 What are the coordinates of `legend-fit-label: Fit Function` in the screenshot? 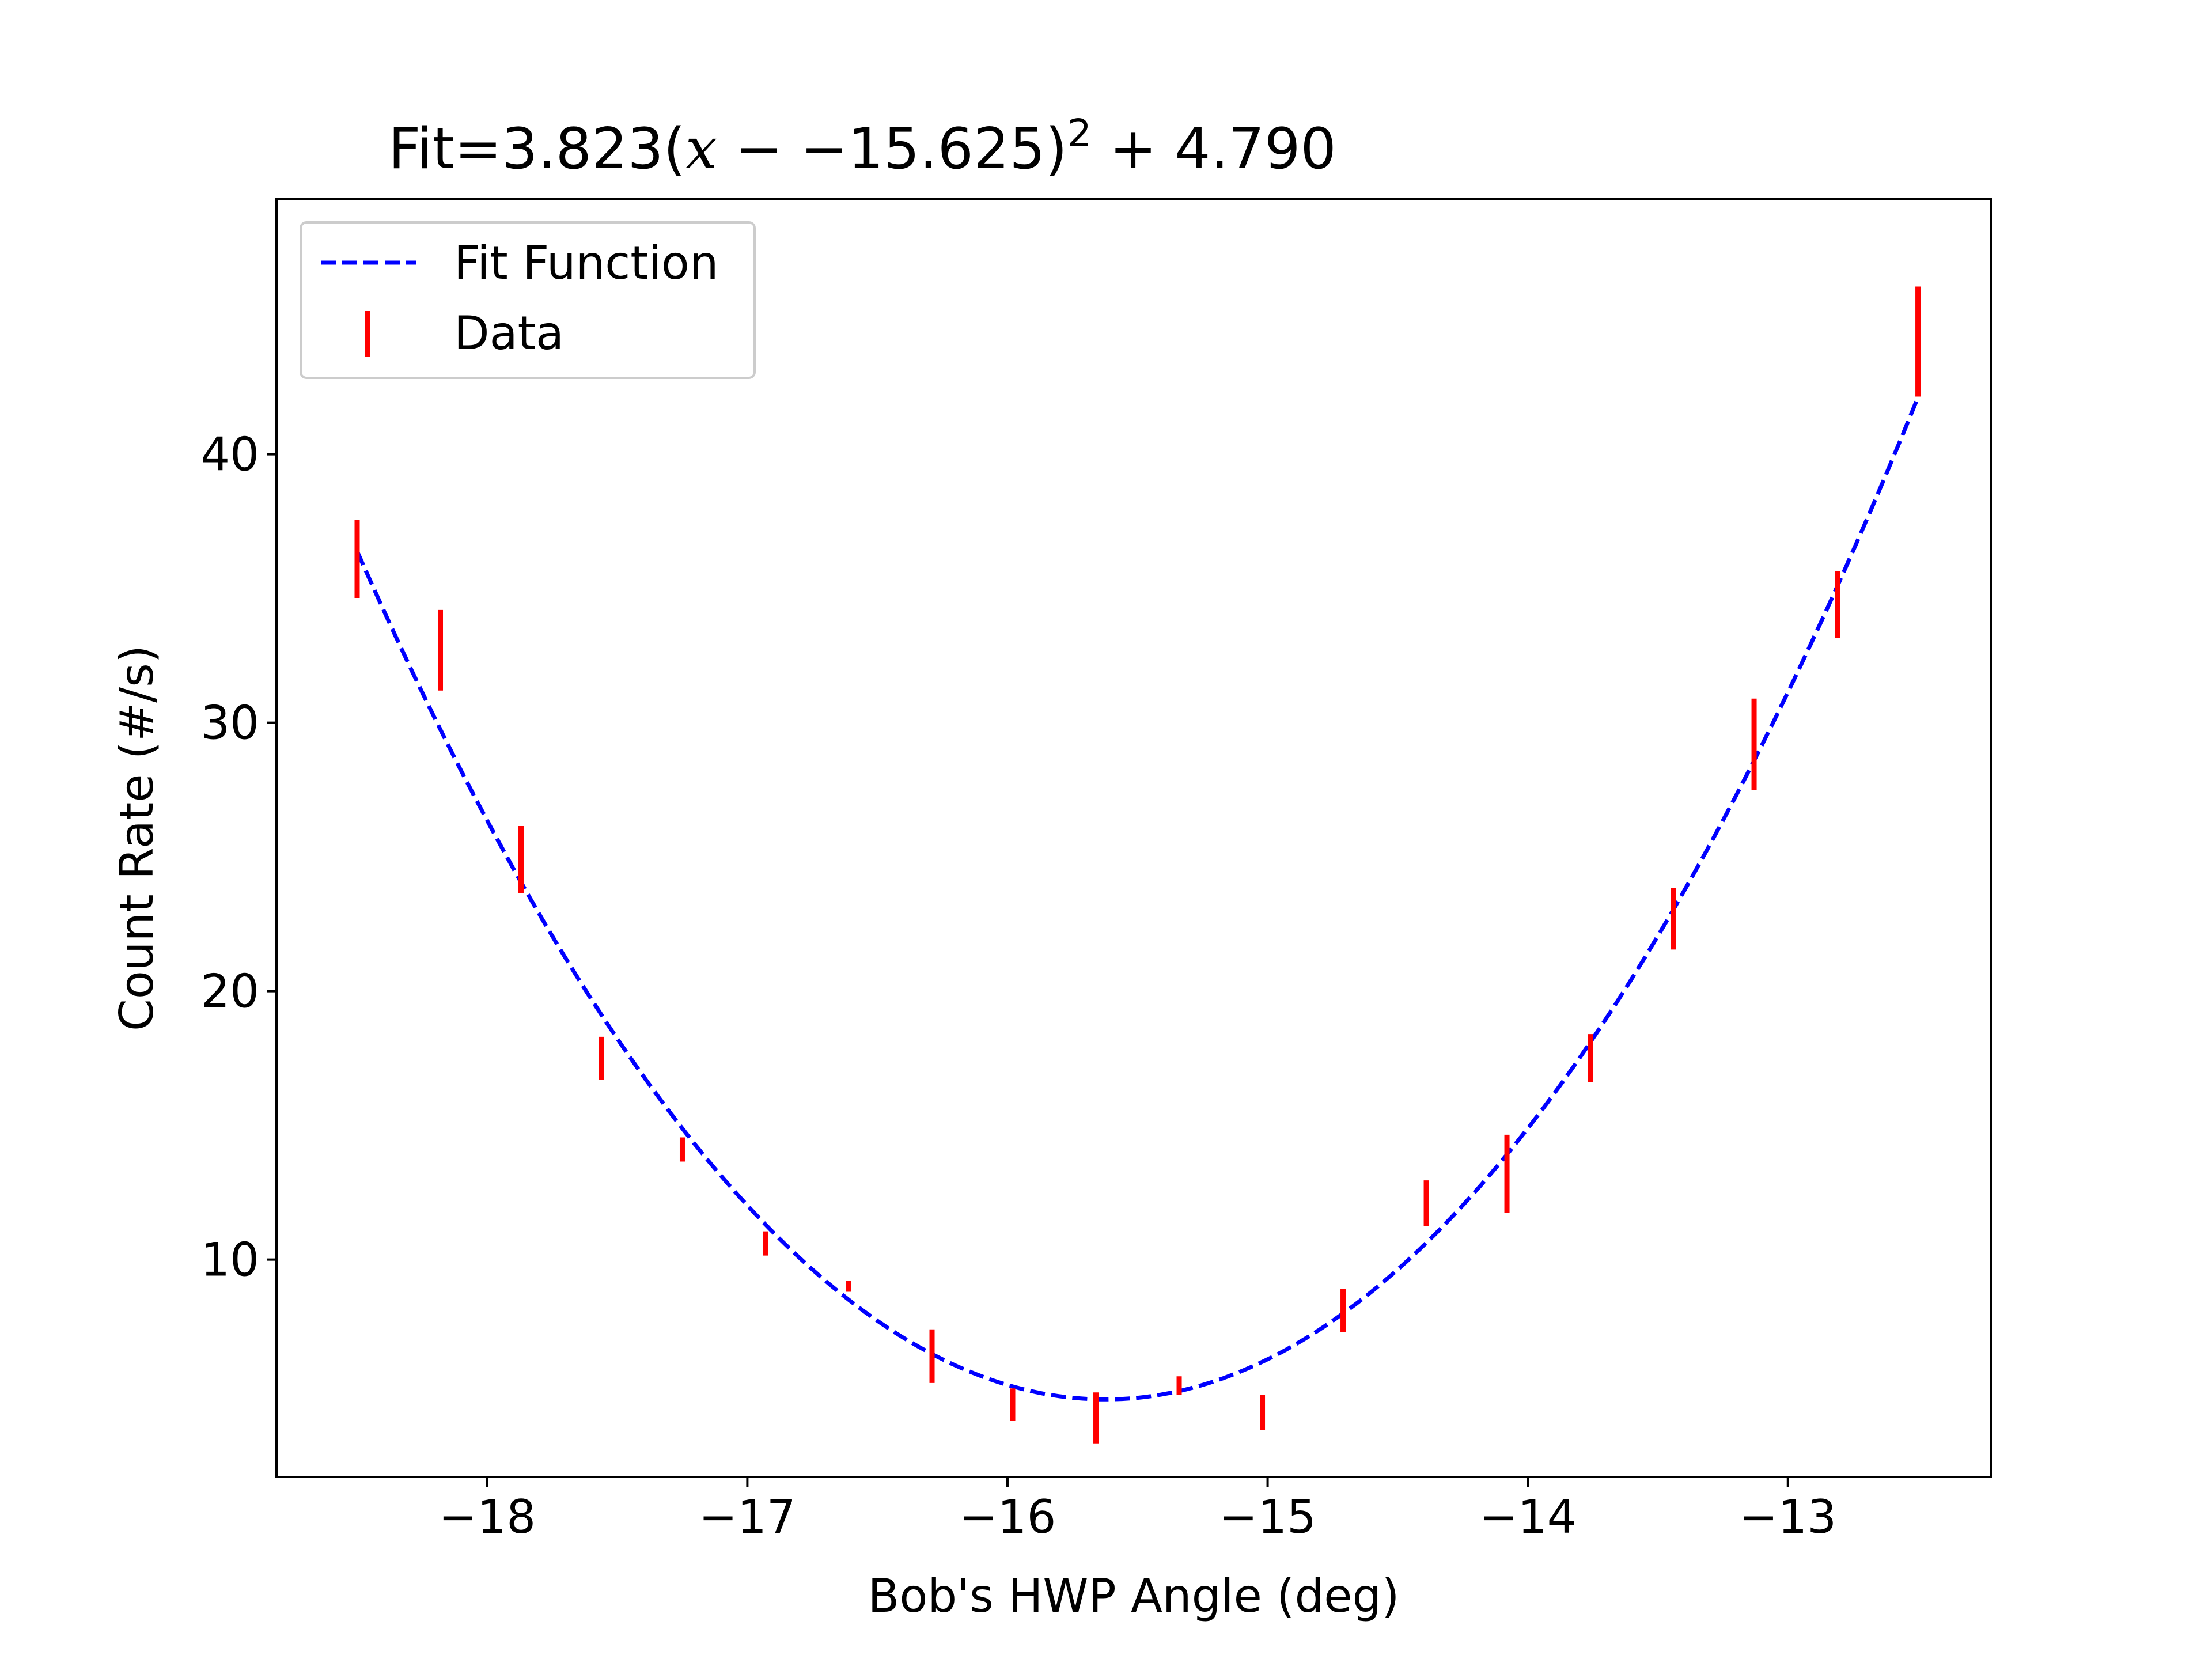 It's located at (586, 263).